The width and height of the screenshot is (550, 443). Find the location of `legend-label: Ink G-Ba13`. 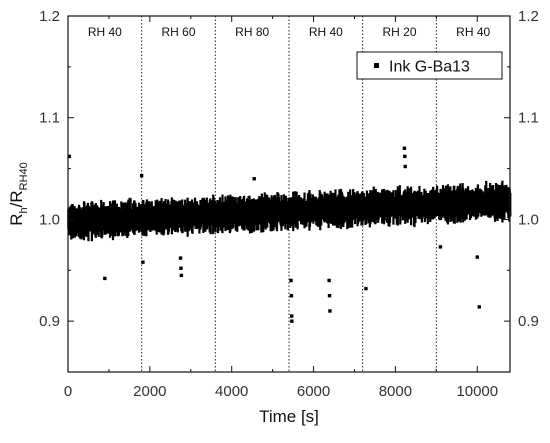

legend-label: Ink G-Ba13 is located at coordinates (429, 67).